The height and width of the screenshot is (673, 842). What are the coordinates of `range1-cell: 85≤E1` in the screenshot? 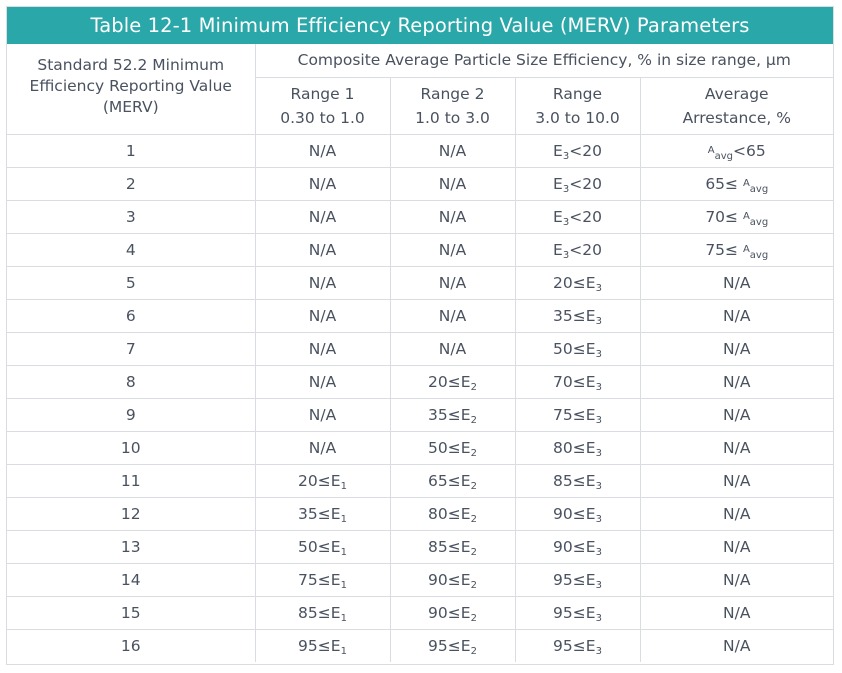 It's located at (322, 613).